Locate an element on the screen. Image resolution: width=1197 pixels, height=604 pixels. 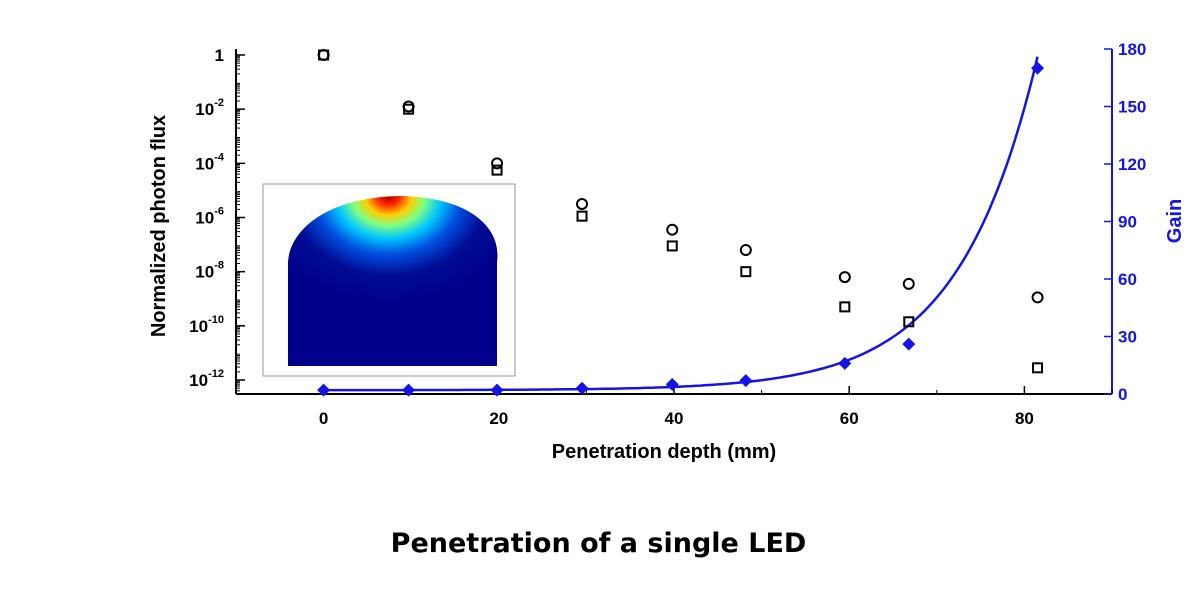
x-tick-label: 80 is located at coordinates (1024, 418).